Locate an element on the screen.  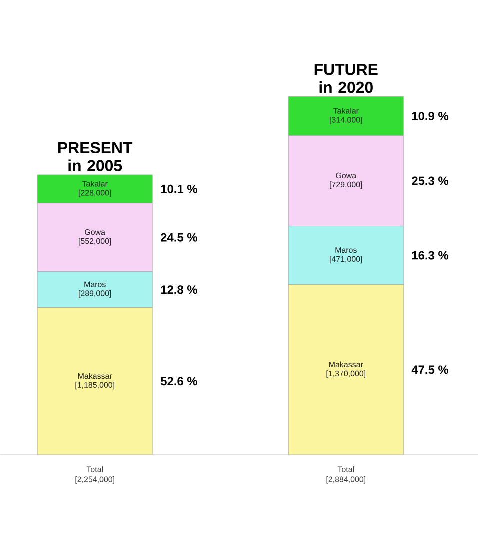
x-tick-label: FUTURE in 2020 is located at coordinates (346, 79).